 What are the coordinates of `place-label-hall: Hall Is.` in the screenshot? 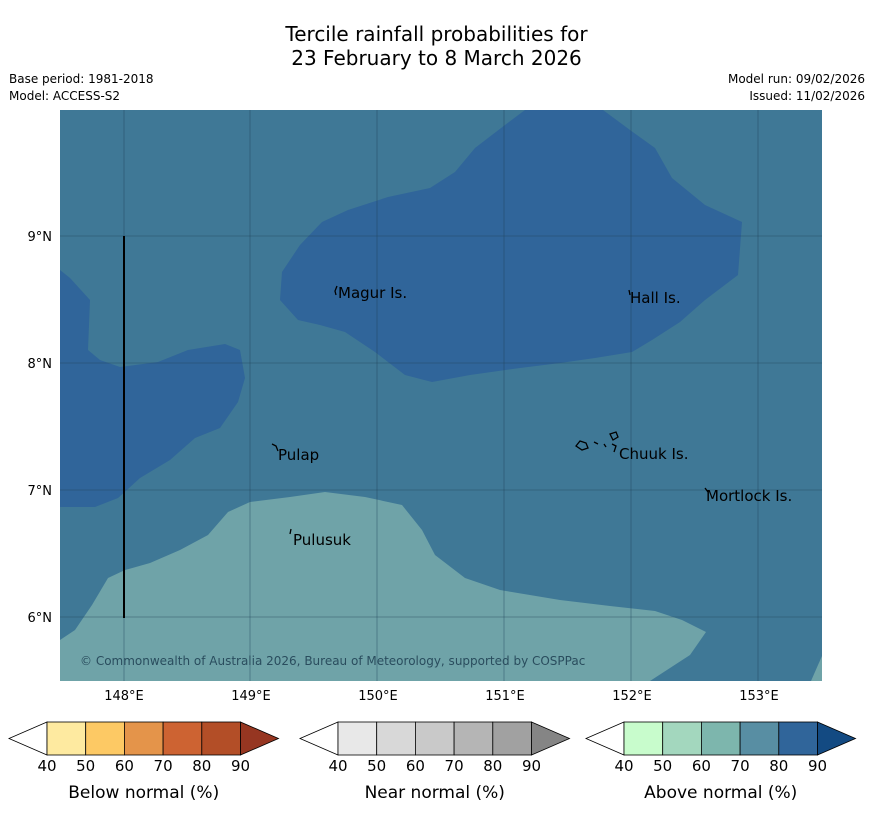 It's located at (655, 298).